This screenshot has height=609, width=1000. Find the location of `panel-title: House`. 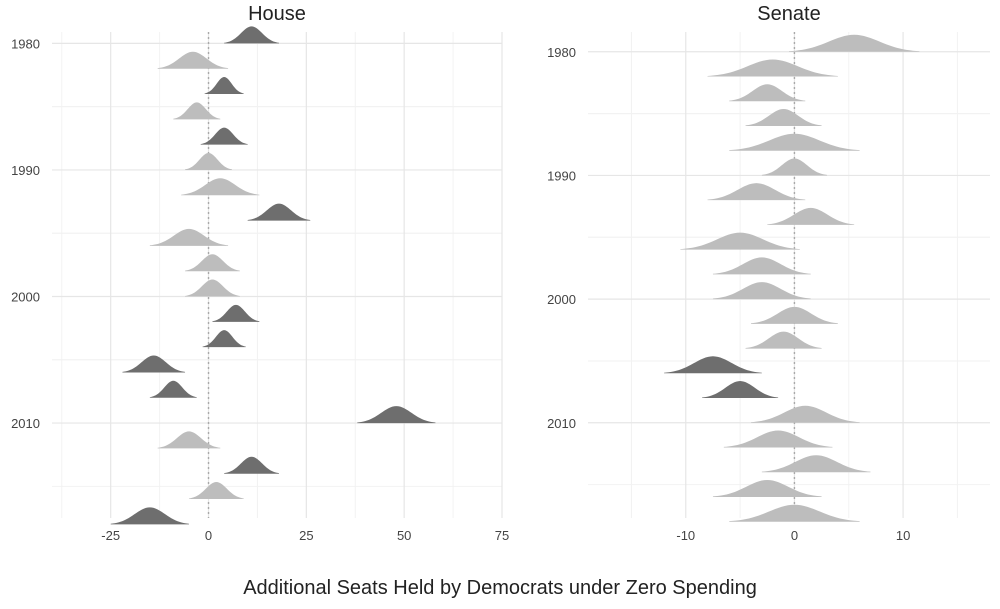

panel-title: House is located at coordinates (277, 14).